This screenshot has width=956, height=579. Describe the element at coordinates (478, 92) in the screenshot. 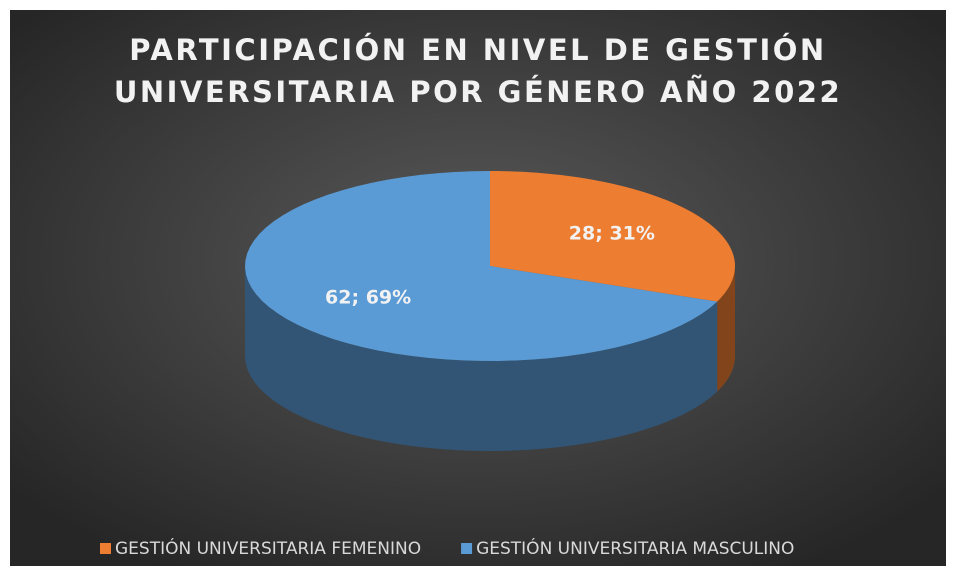

I see `chart-title: UNIVERSITARIA POR GÉNERO AÑO 2022` at that location.